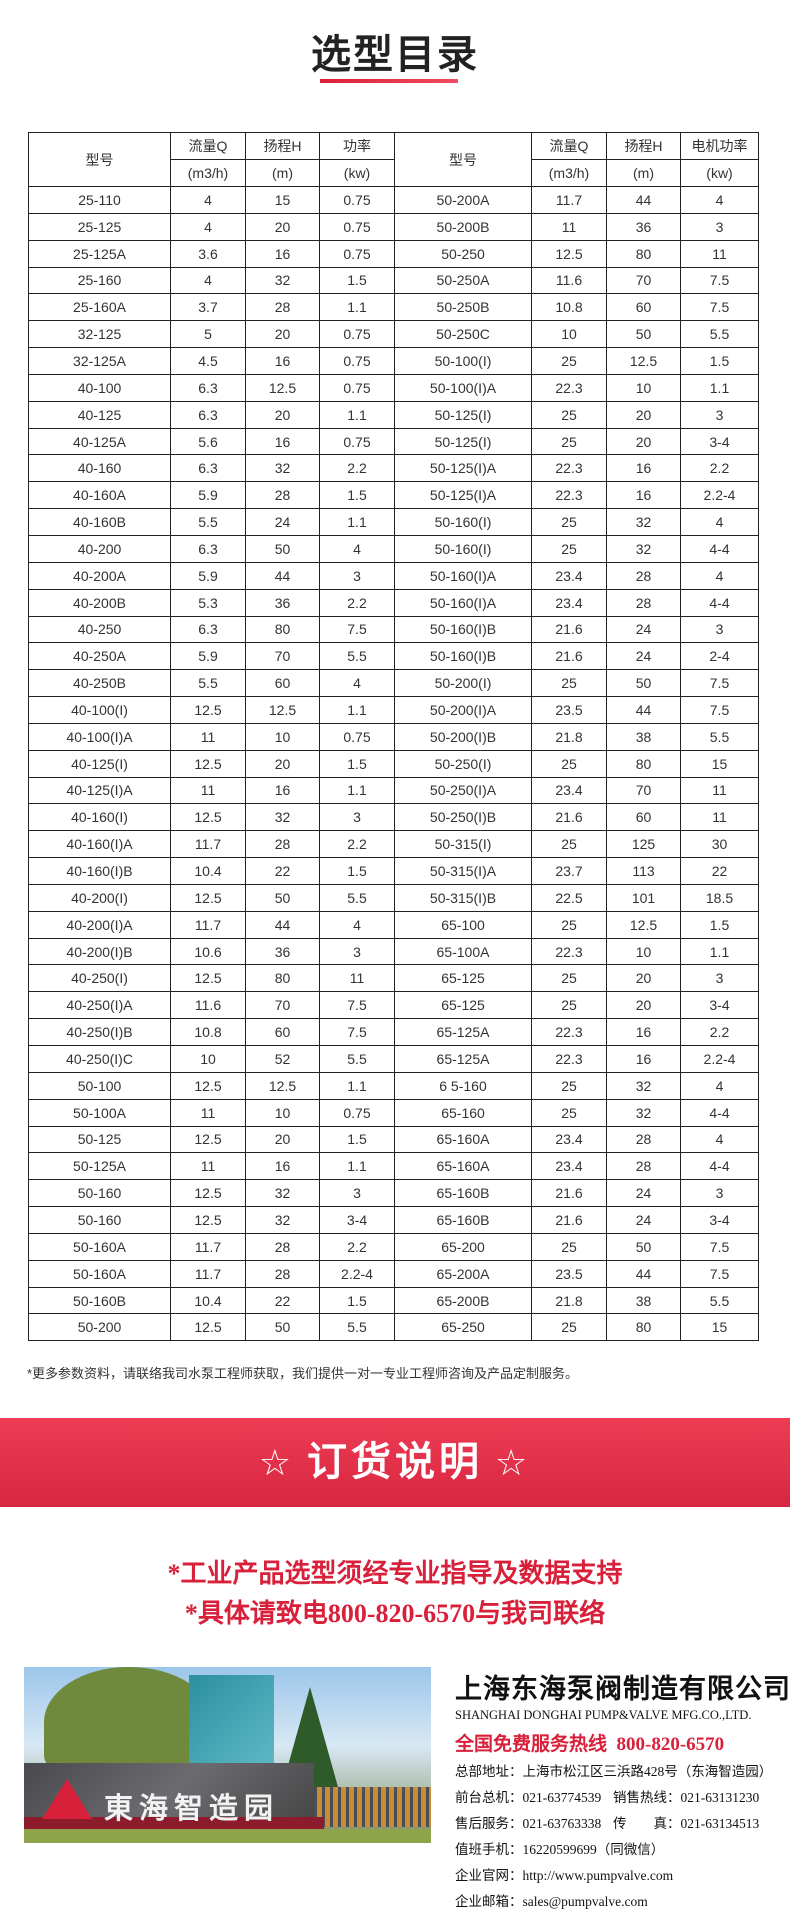 The height and width of the screenshot is (1912, 790). What do you see at coordinates (372, 1807) in the screenshot?
I see `gate` at bounding box center [372, 1807].